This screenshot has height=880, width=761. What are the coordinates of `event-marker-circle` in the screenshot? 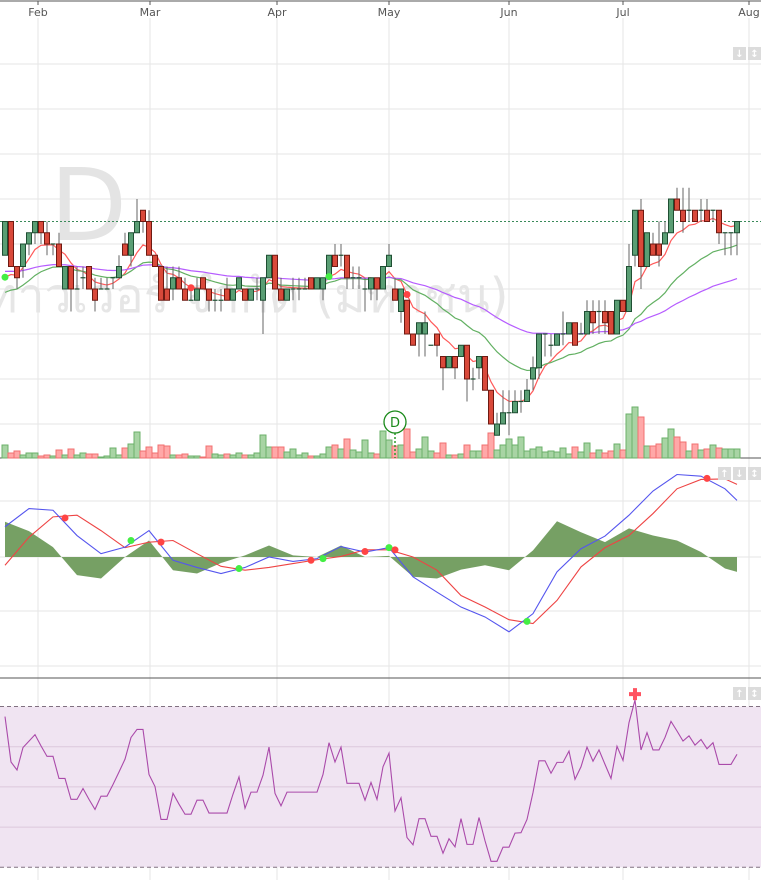 It's located at (395, 422).